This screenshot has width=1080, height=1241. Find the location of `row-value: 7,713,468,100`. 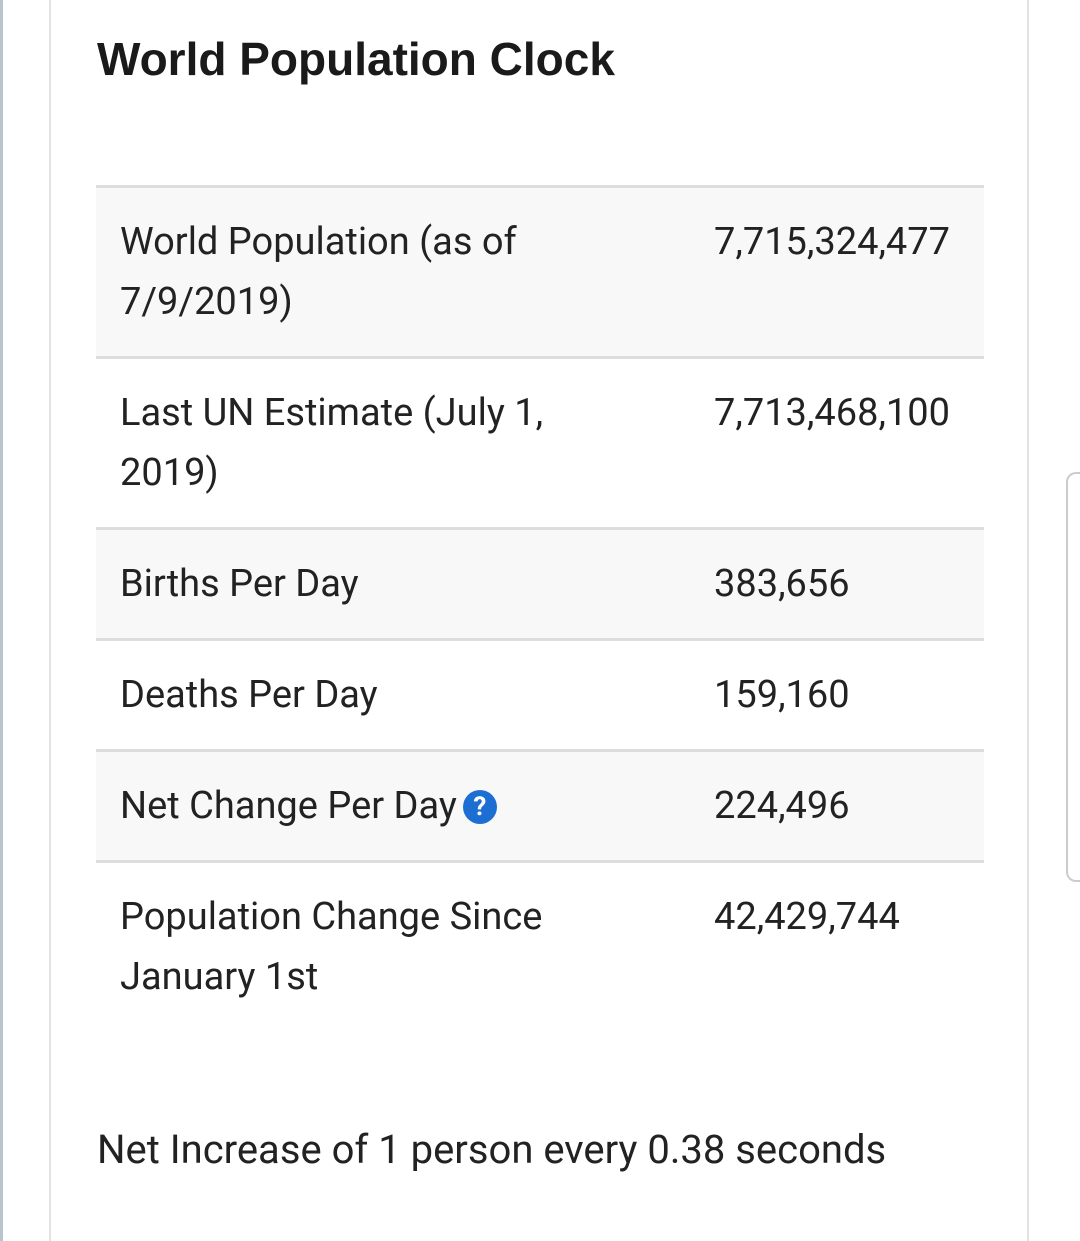

row-value: 7,713,468,100 is located at coordinates (829, 443).